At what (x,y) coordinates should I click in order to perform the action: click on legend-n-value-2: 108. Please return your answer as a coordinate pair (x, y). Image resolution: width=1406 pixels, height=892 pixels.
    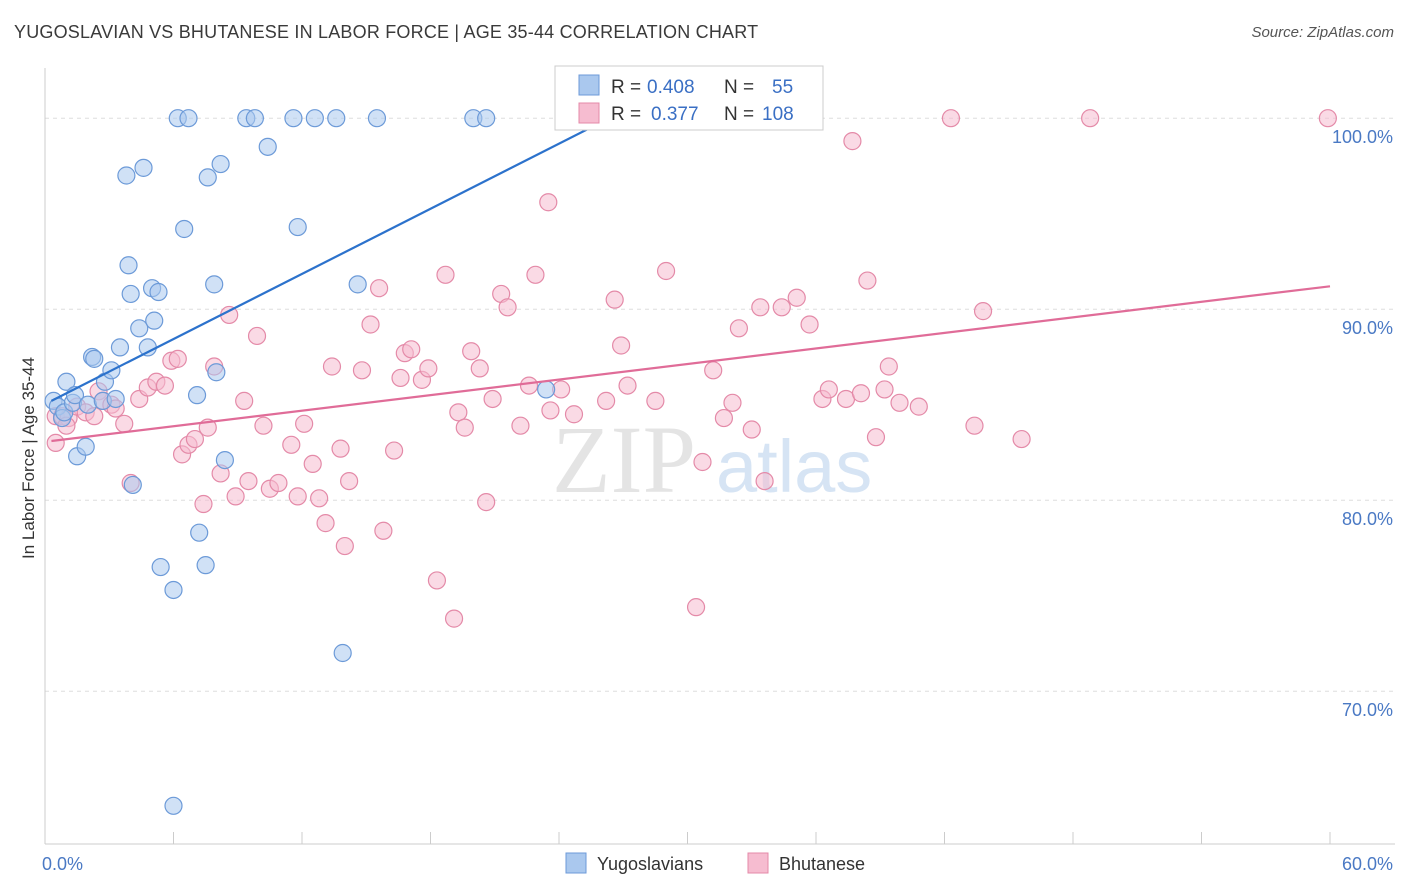
    Looking at the image, I should click on (778, 114).